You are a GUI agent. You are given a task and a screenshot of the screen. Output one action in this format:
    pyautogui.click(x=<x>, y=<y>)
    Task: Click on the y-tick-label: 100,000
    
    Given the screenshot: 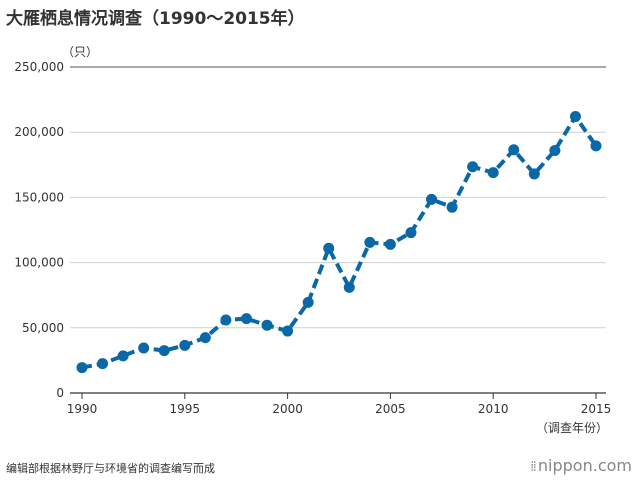 What is the action you would take?
    pyautogui.click(x=39, y=263)
    